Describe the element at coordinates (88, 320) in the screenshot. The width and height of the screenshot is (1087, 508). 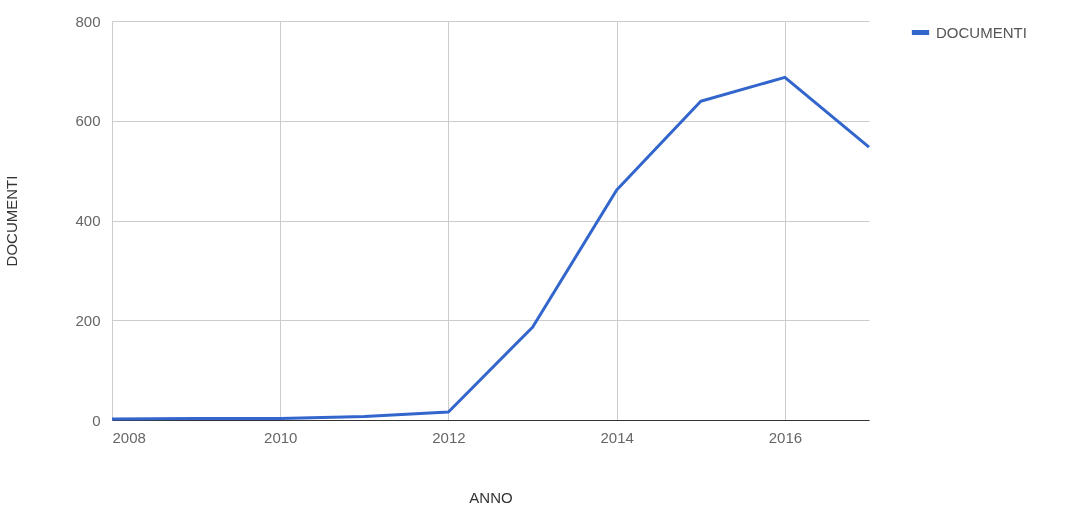
I see `y-tick-label: 200` at that location.